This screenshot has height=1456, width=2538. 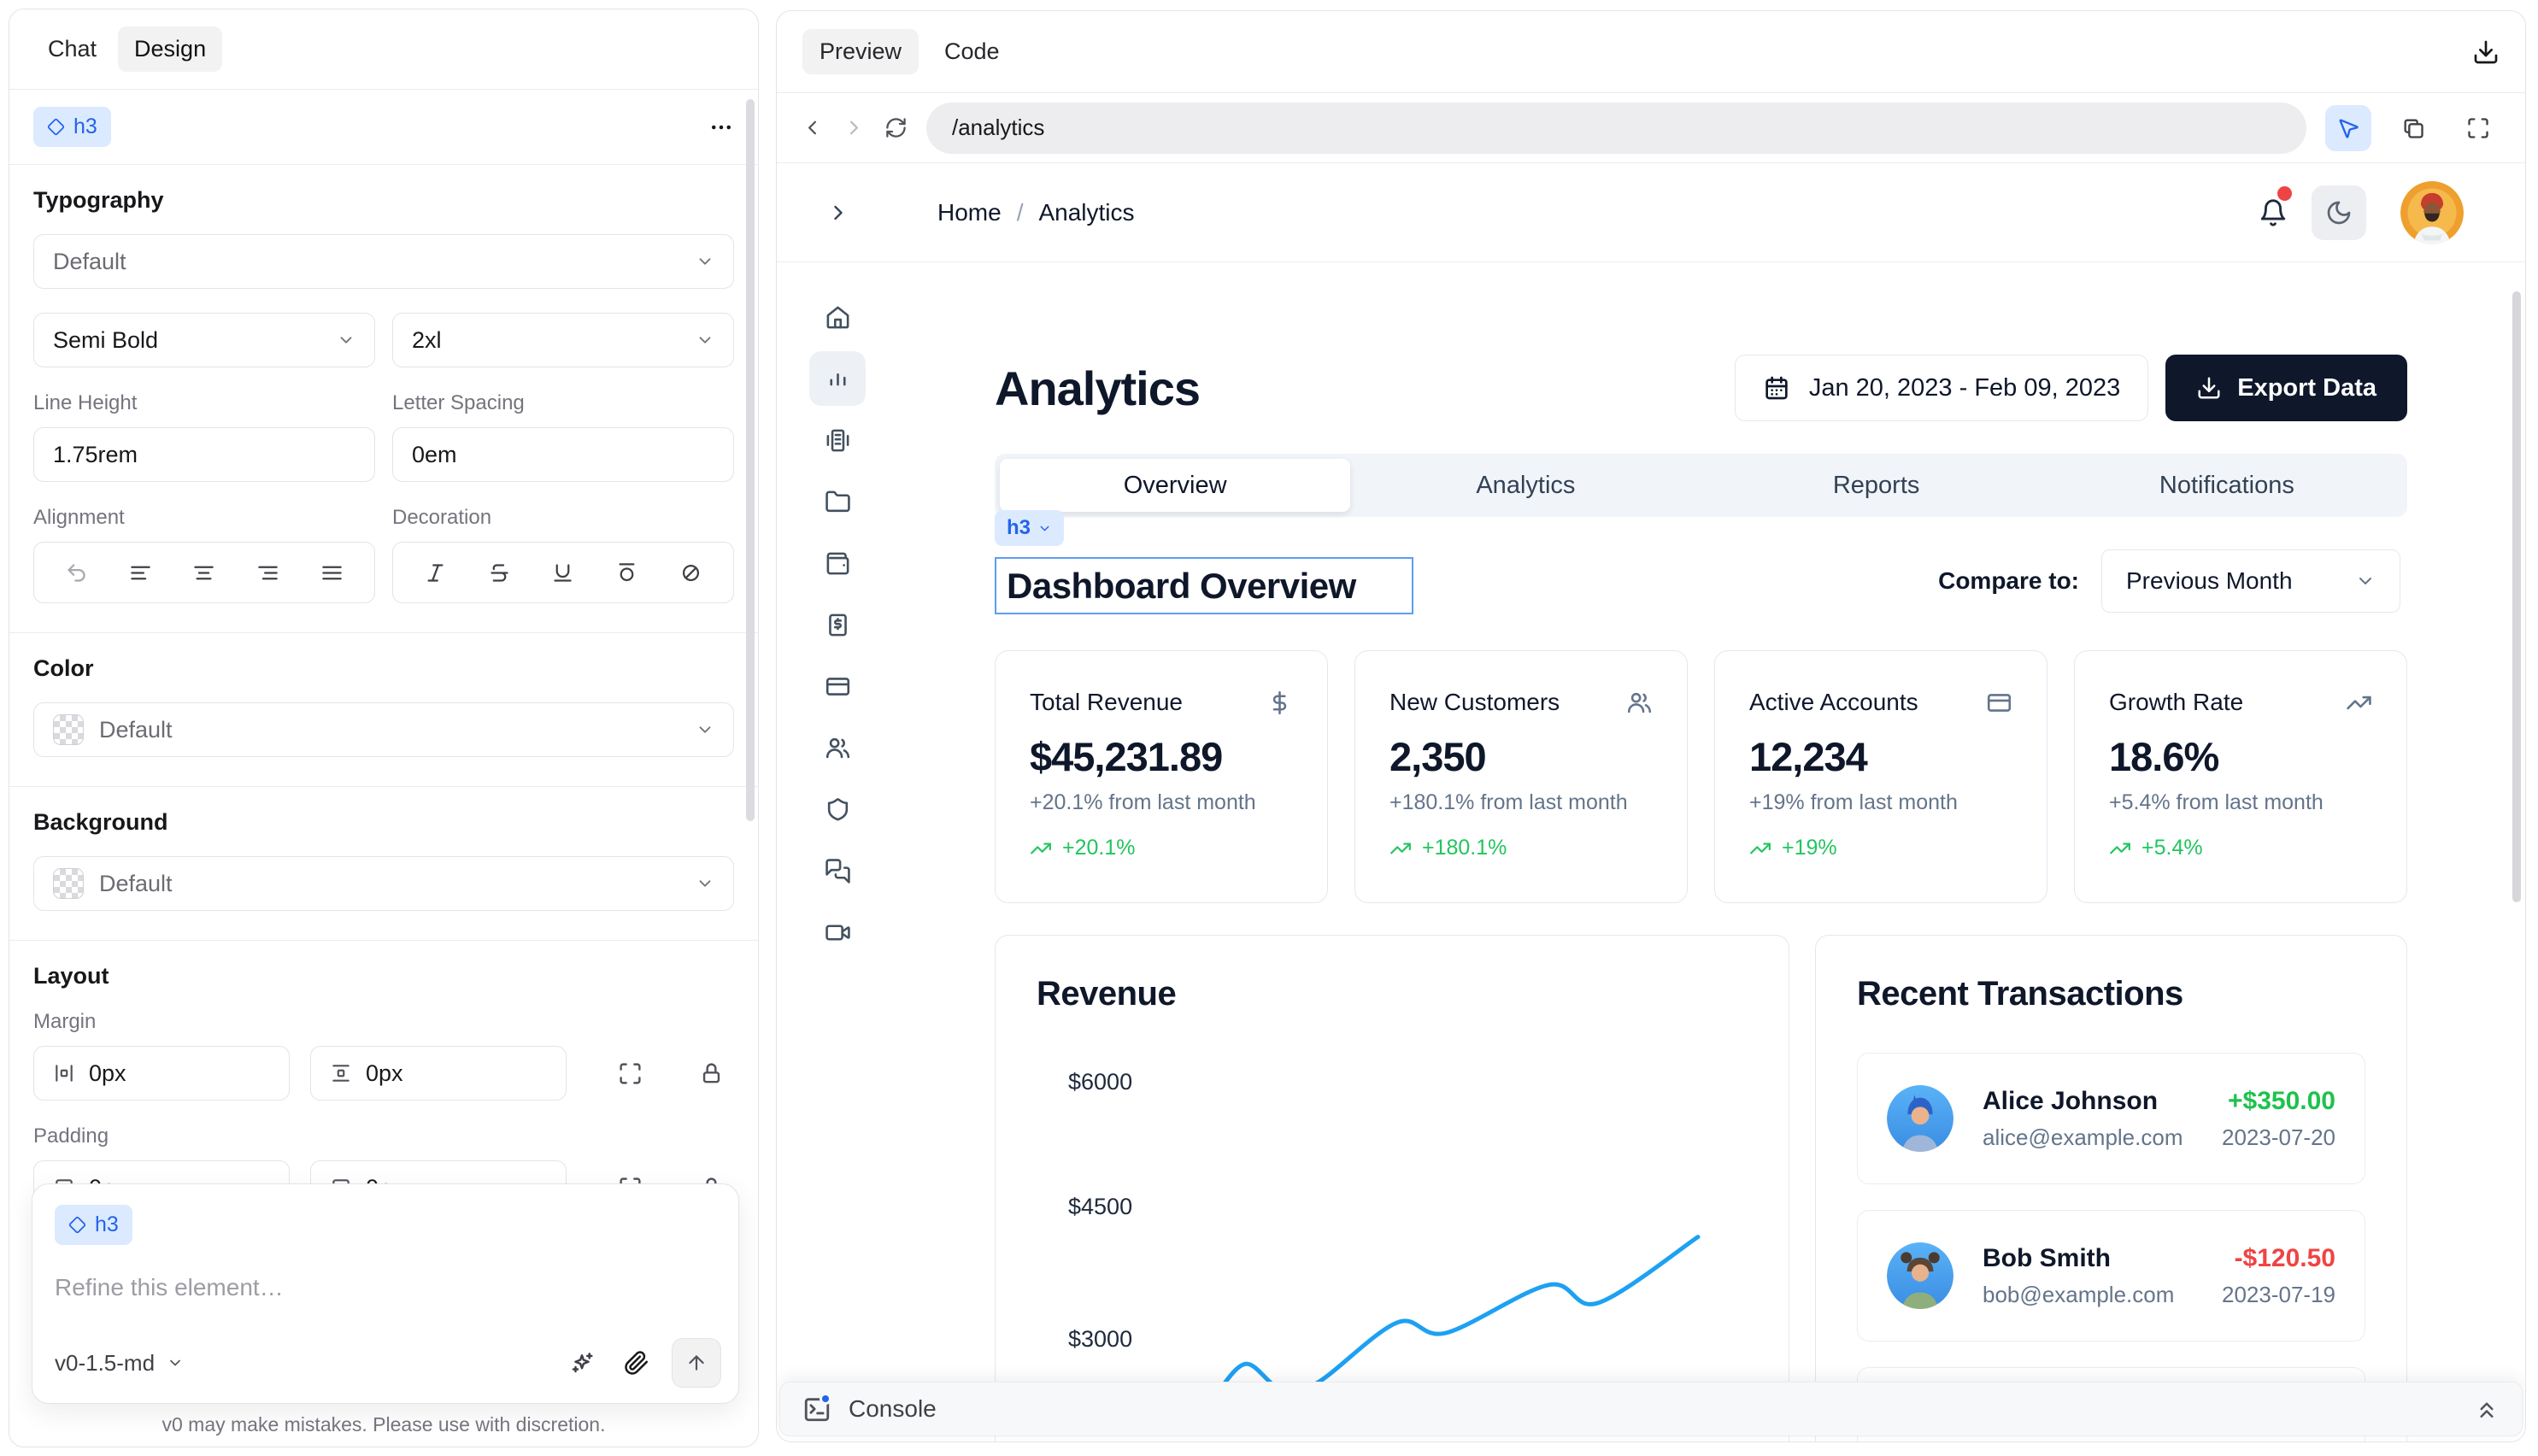 I want to click on sidebar-item-home, so click(x=837, y=317).